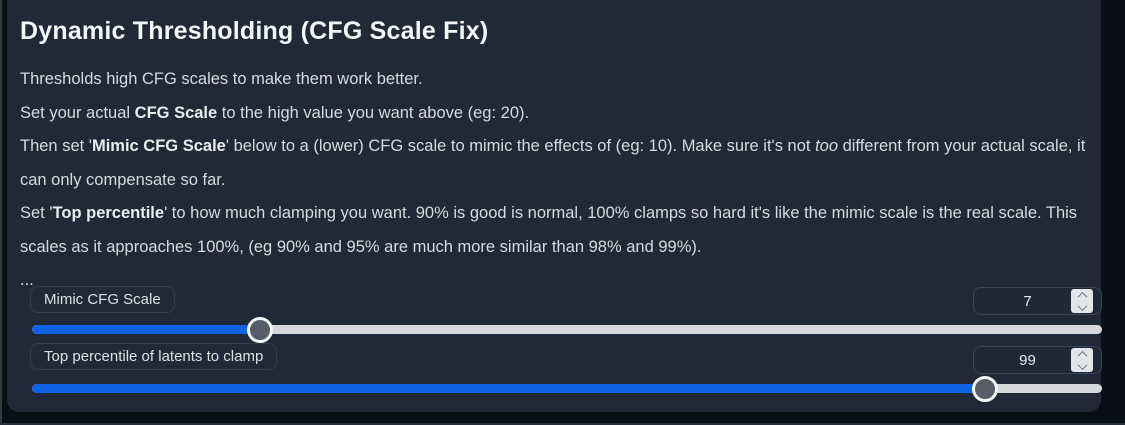  What do you see at coordinates (567, 329) in the screenshot?
I see `mimic-cfg-scale-slider-track` at bounding box center [567, 329].